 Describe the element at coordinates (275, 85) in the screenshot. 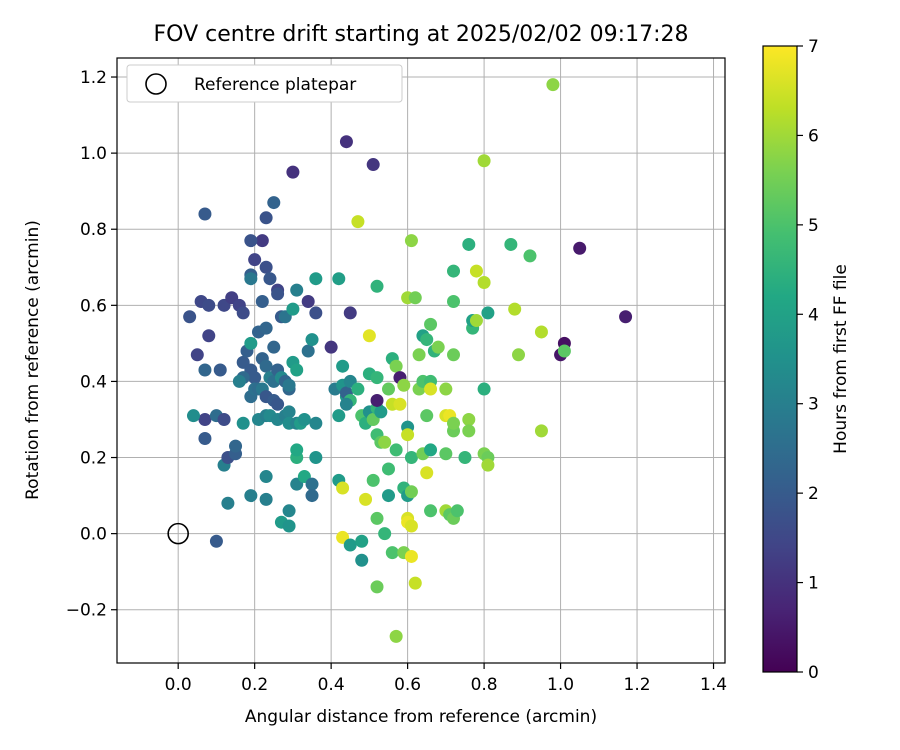

I see `legend-label: Reference platepar` at that location.